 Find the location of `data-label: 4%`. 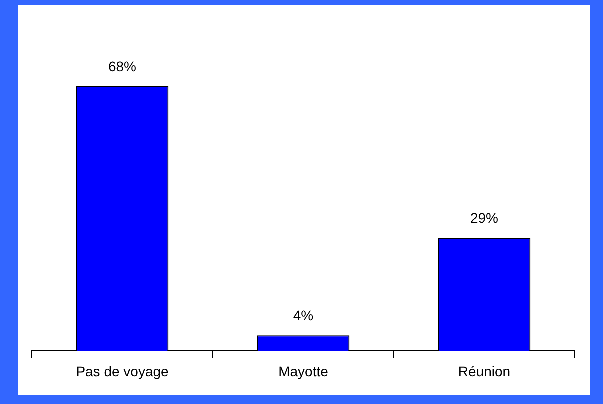

data-label: 4% is located at coordinates (303, 315).